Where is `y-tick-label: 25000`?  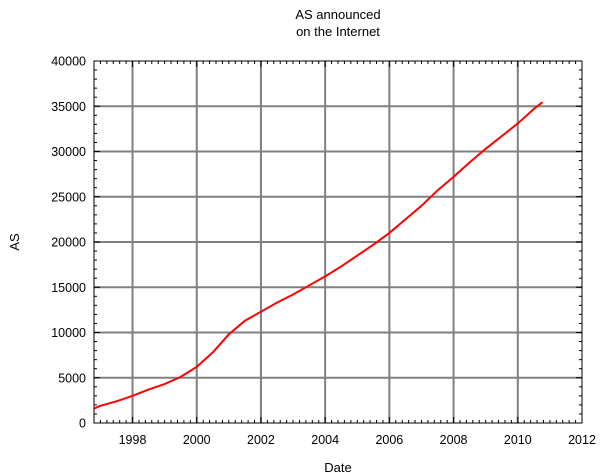 y-tick-label: 25000 is located at coordinates (68, 197).